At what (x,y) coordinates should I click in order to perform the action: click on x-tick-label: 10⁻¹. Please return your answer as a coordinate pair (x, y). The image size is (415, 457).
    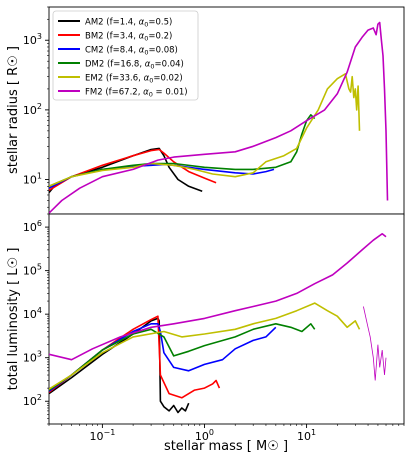
    Looking at the image, I should click on (102, 435).